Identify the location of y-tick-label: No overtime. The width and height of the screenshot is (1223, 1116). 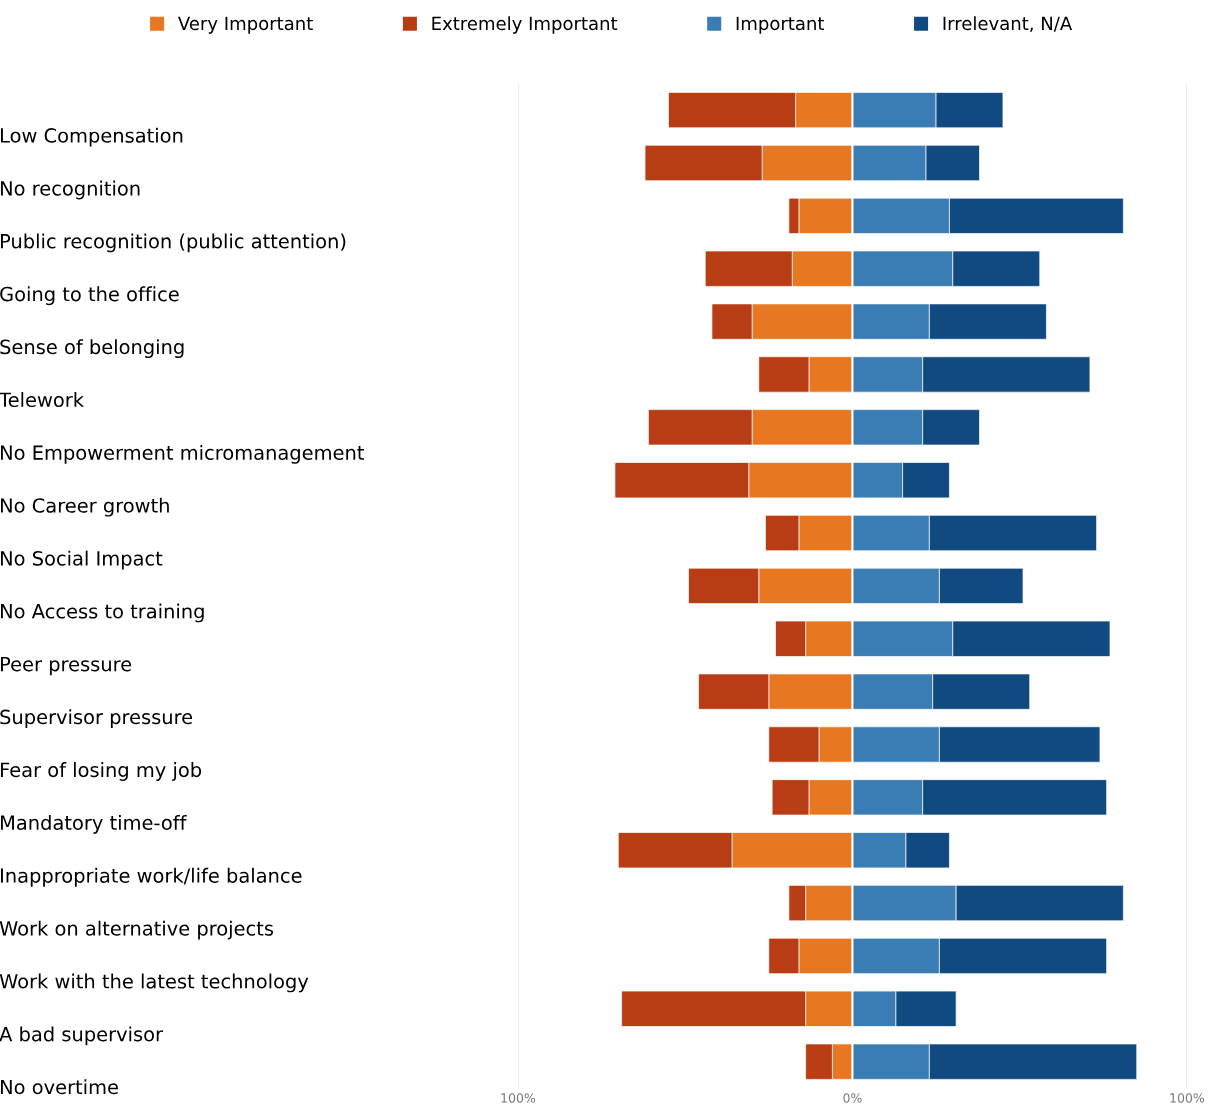
(59, 1087).